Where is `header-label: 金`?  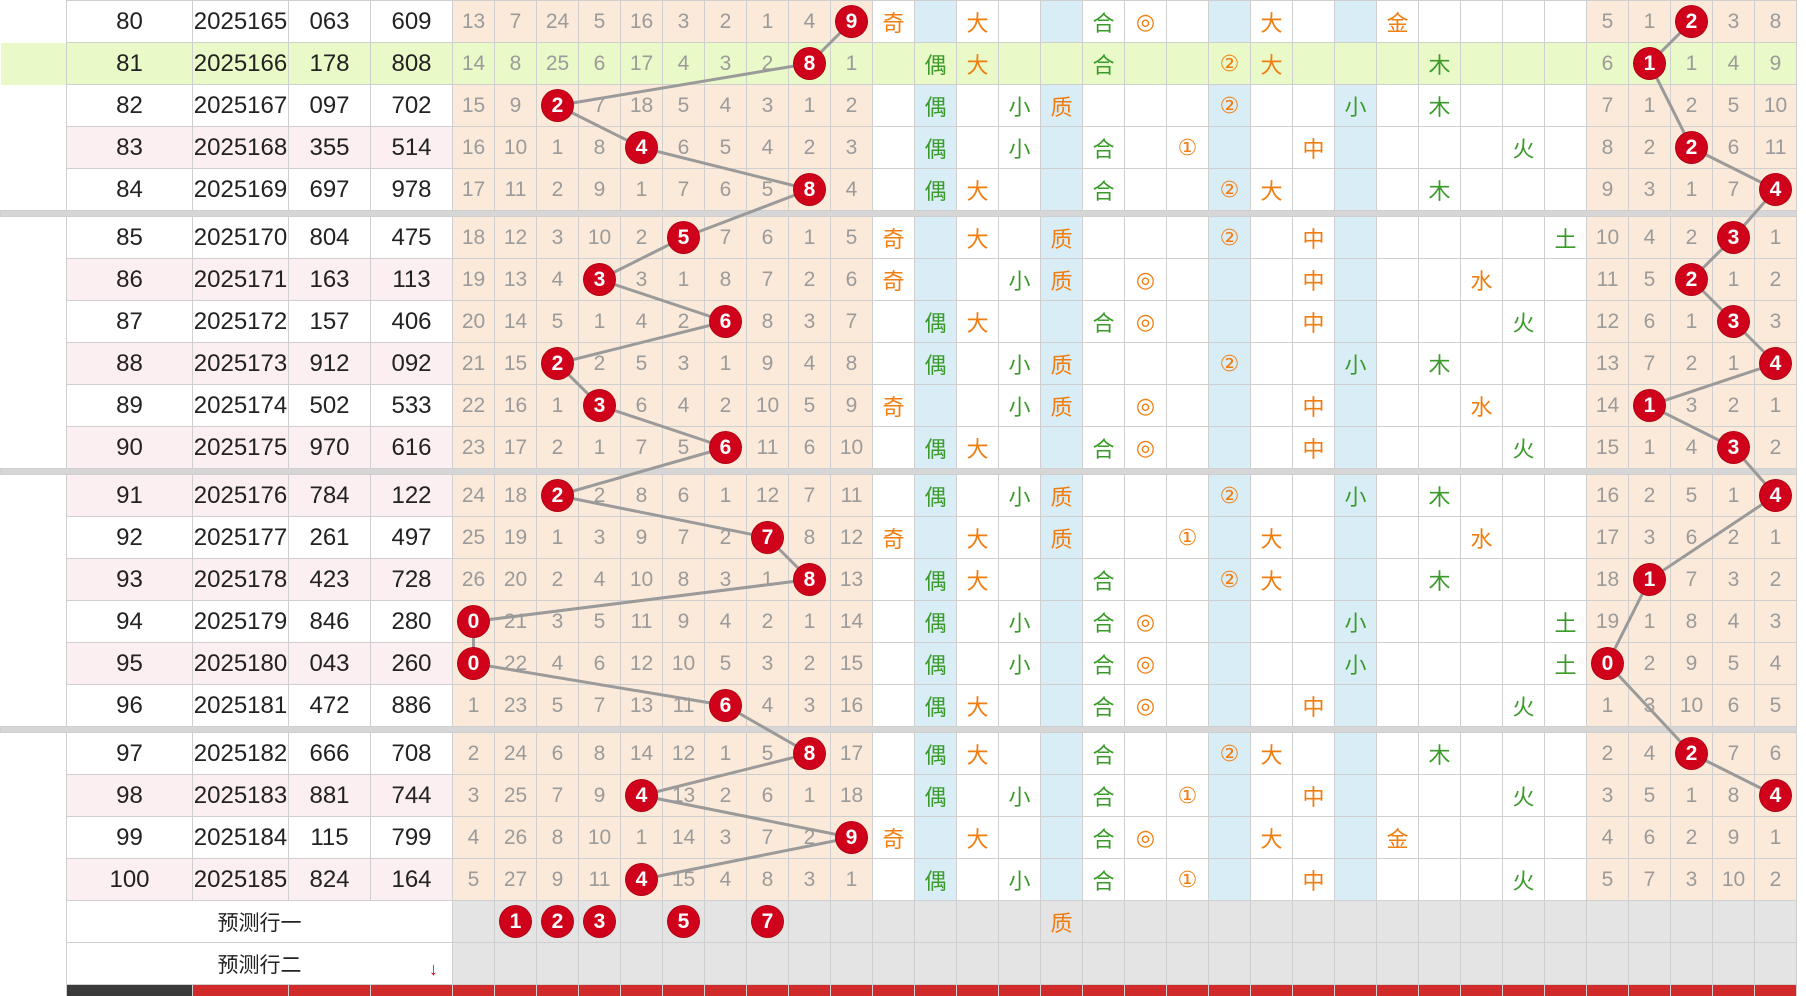 header-label: 金 is located at coordinates (1397, 990).